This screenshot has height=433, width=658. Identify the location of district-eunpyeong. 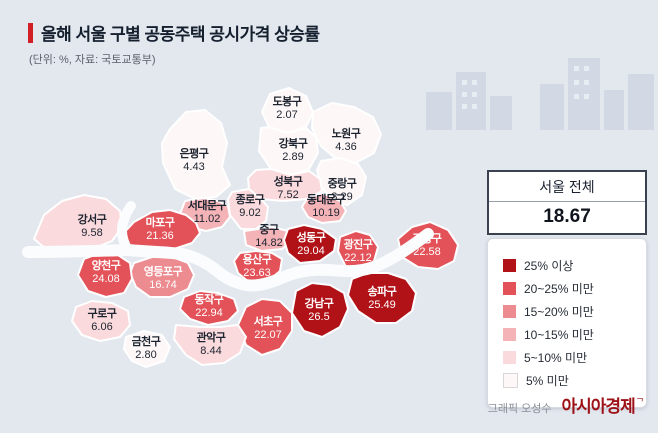
(196, 154).